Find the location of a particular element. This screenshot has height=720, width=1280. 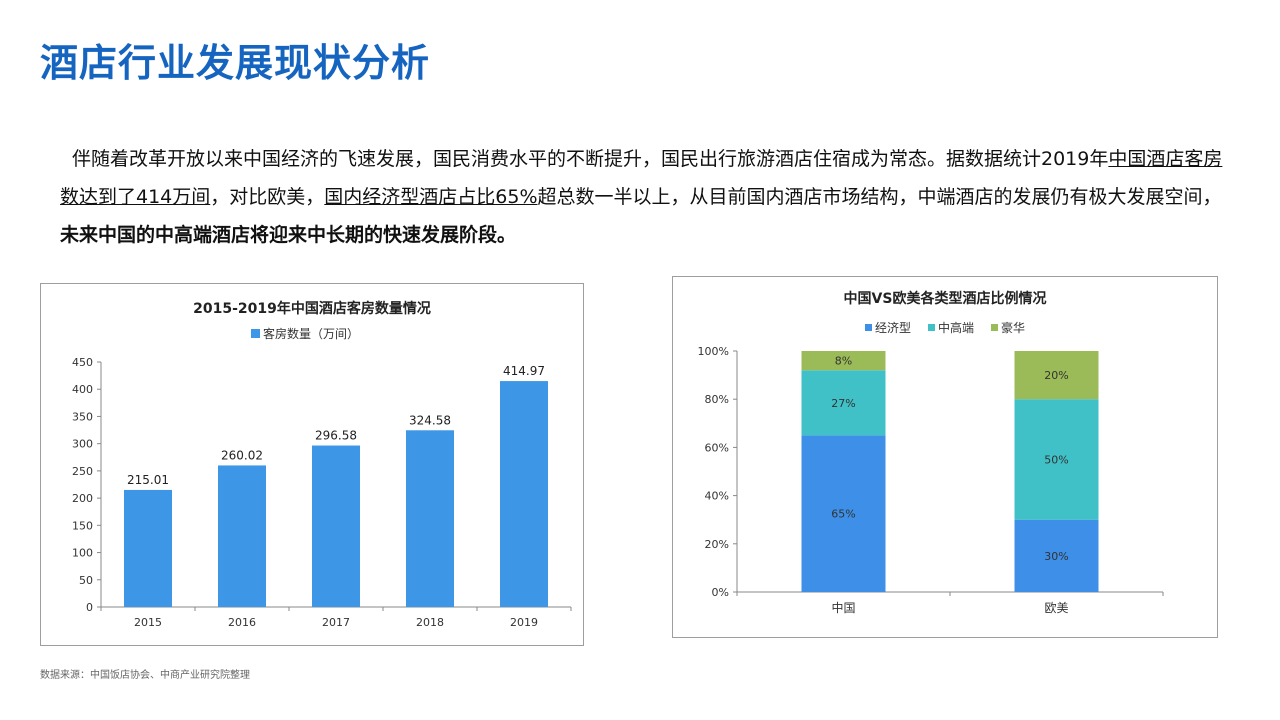

chart1-data-label: 260.02 is located at coordinates (242, 455).